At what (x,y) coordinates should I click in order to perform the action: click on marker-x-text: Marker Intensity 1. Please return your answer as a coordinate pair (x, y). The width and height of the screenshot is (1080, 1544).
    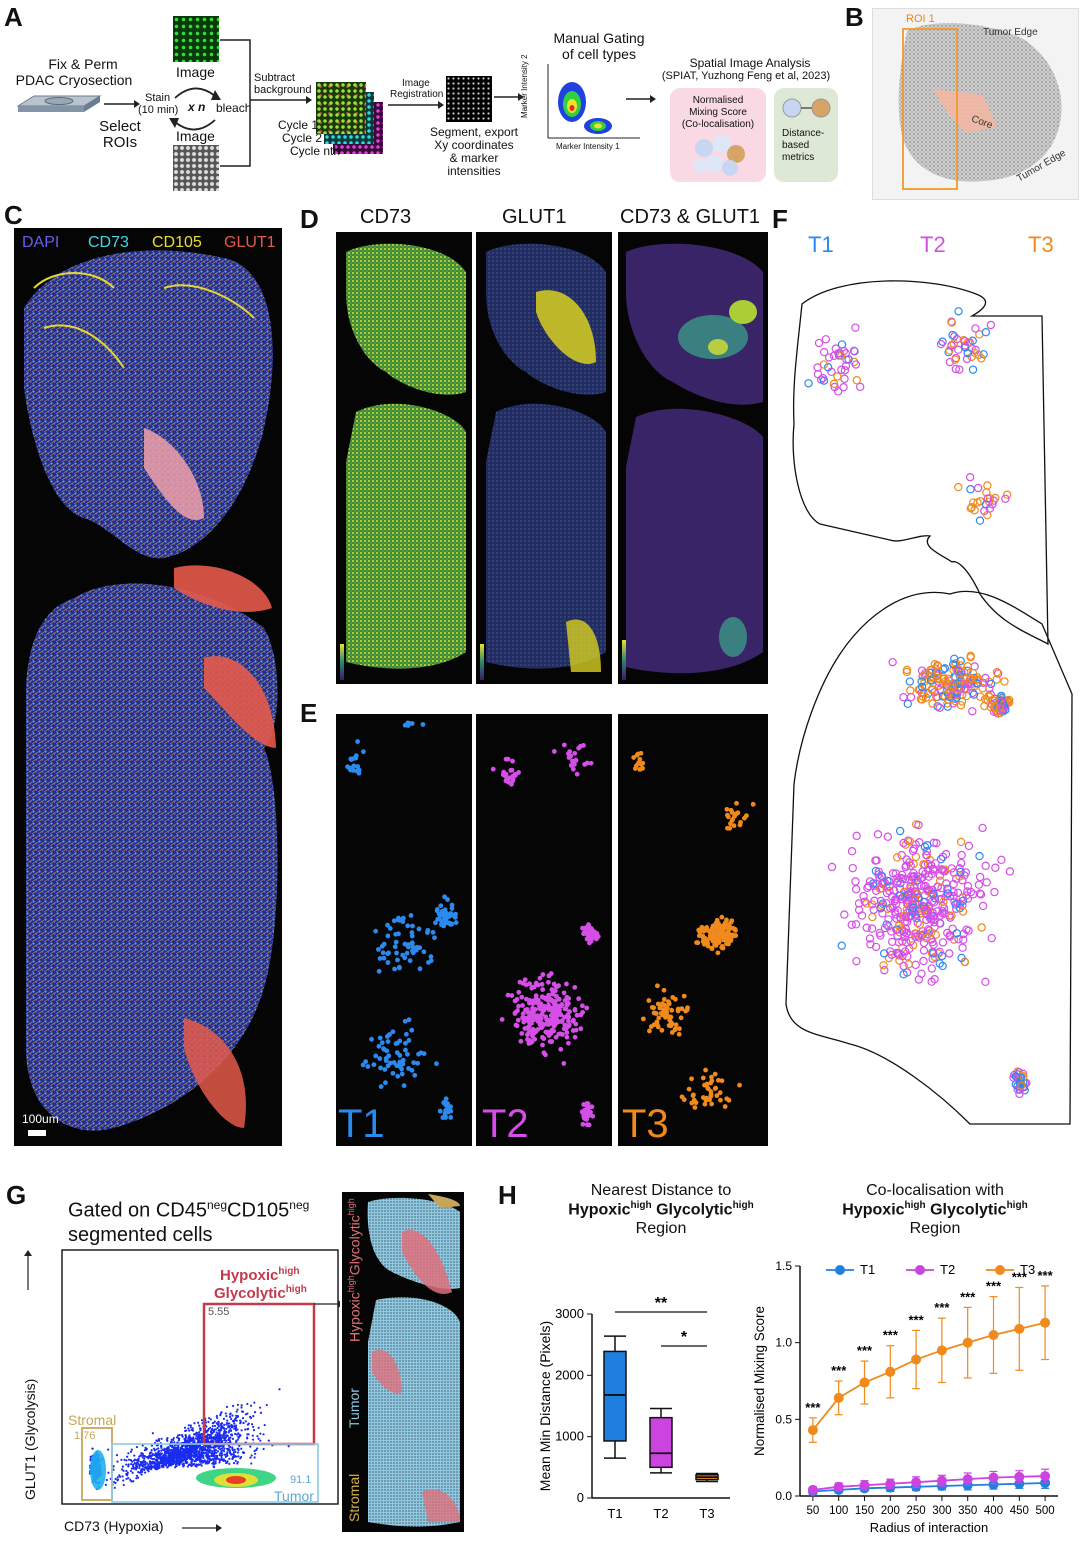
    Looking at the image, I should click on (588, 146).